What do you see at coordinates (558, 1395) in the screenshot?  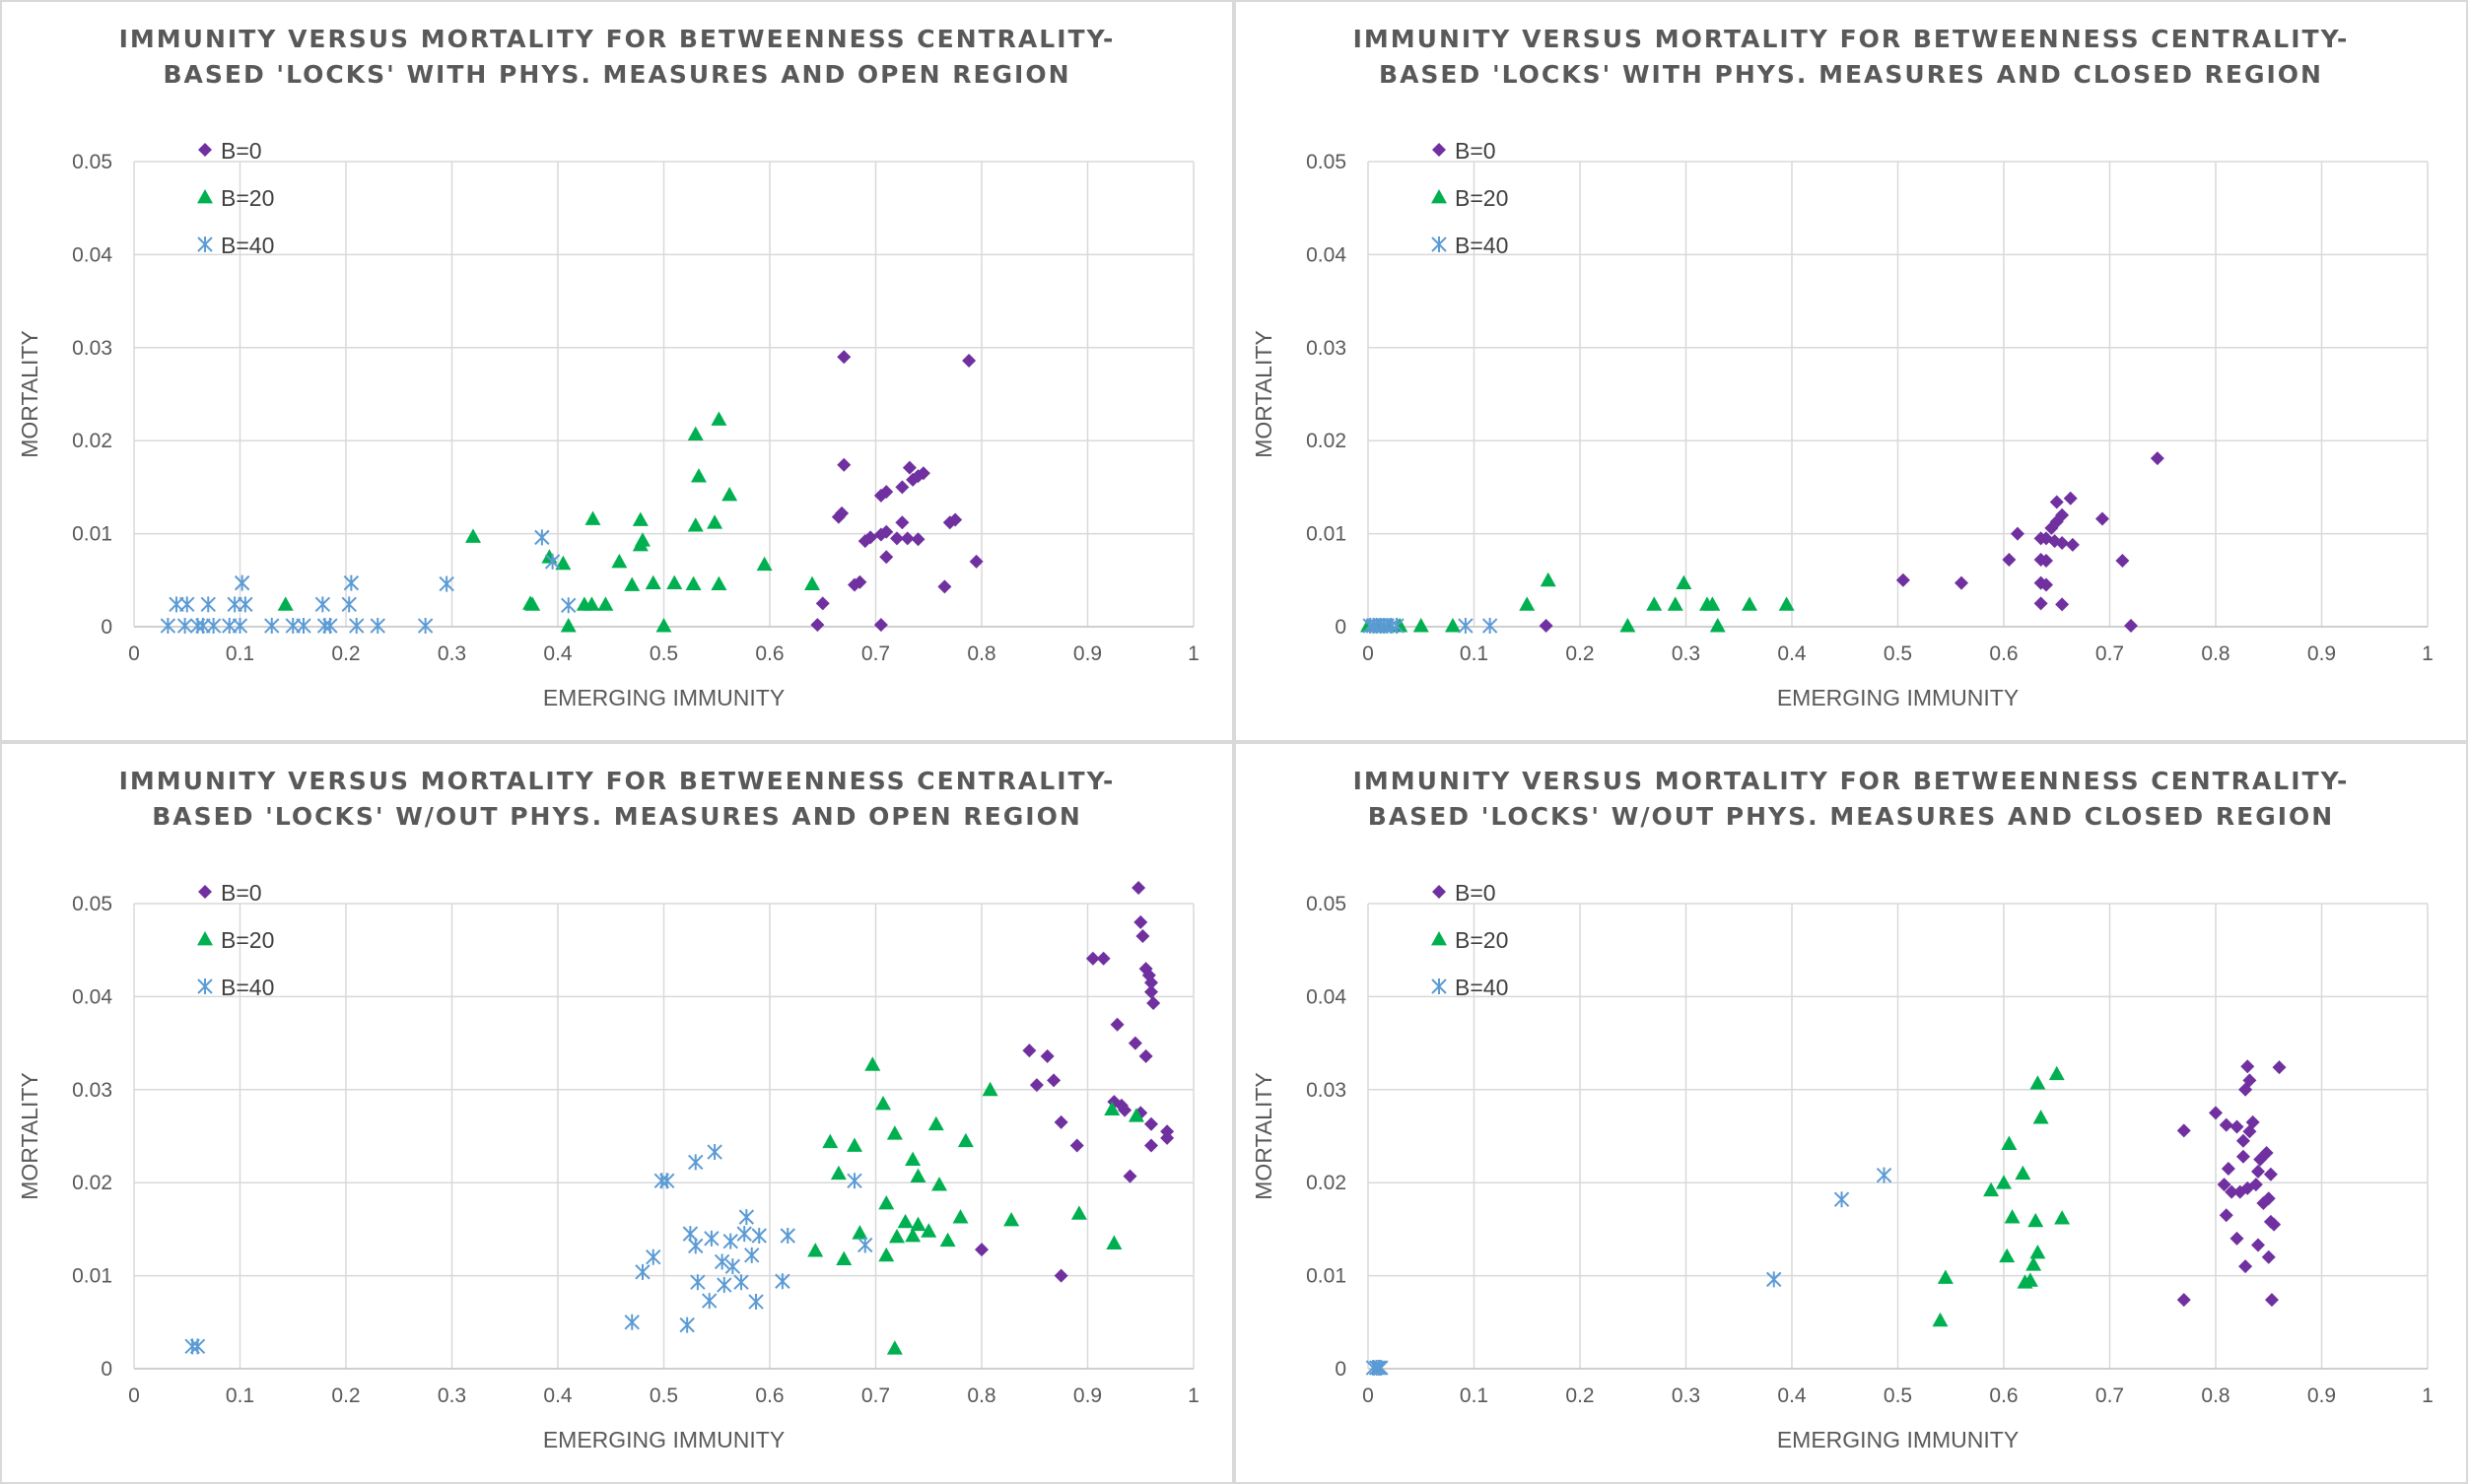 I see `x-tick-label: 0.4` at bounding box center [558, 1395].